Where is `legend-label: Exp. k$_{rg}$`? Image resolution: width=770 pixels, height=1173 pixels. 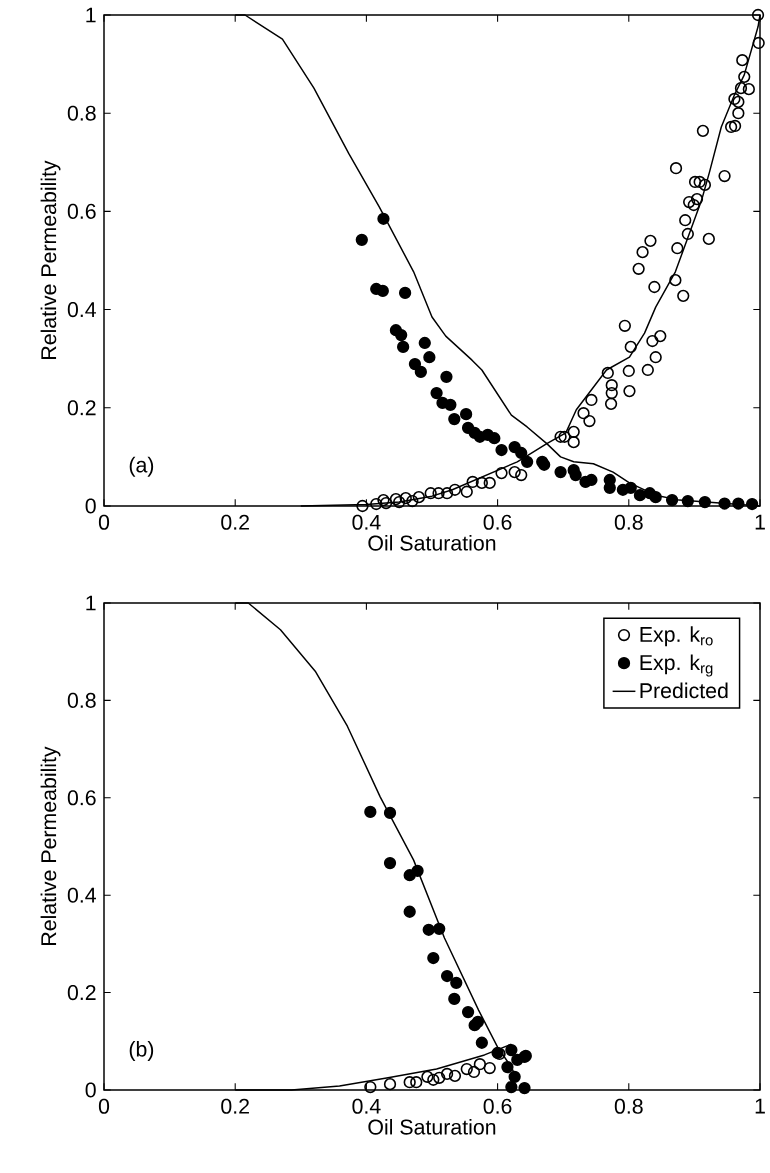 legend-label: Exp. k$_{rg}$ is located at coordinates (676, 665).